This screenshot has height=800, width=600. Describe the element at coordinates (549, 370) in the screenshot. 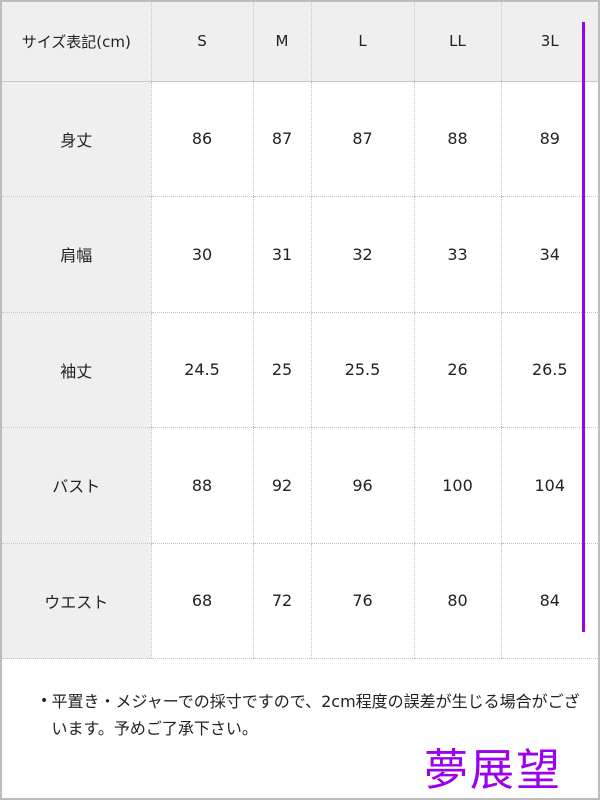

I see `cell: 26.5` at that location.